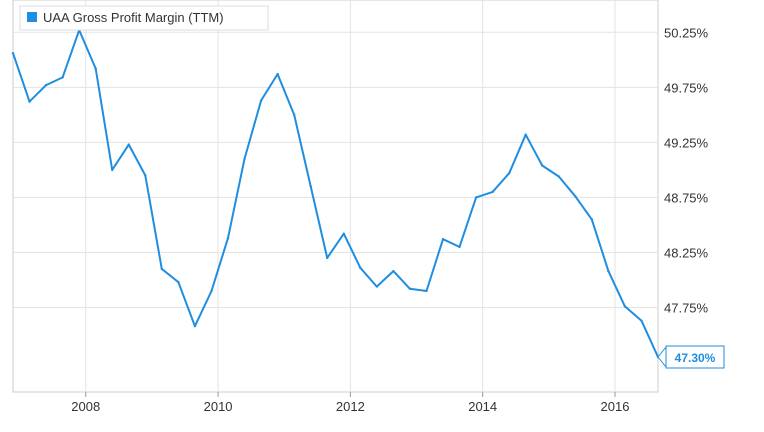 The width and height of the screenshot is (764, 432). I want to click on x-tick-label: 2010, so click(218, 406).